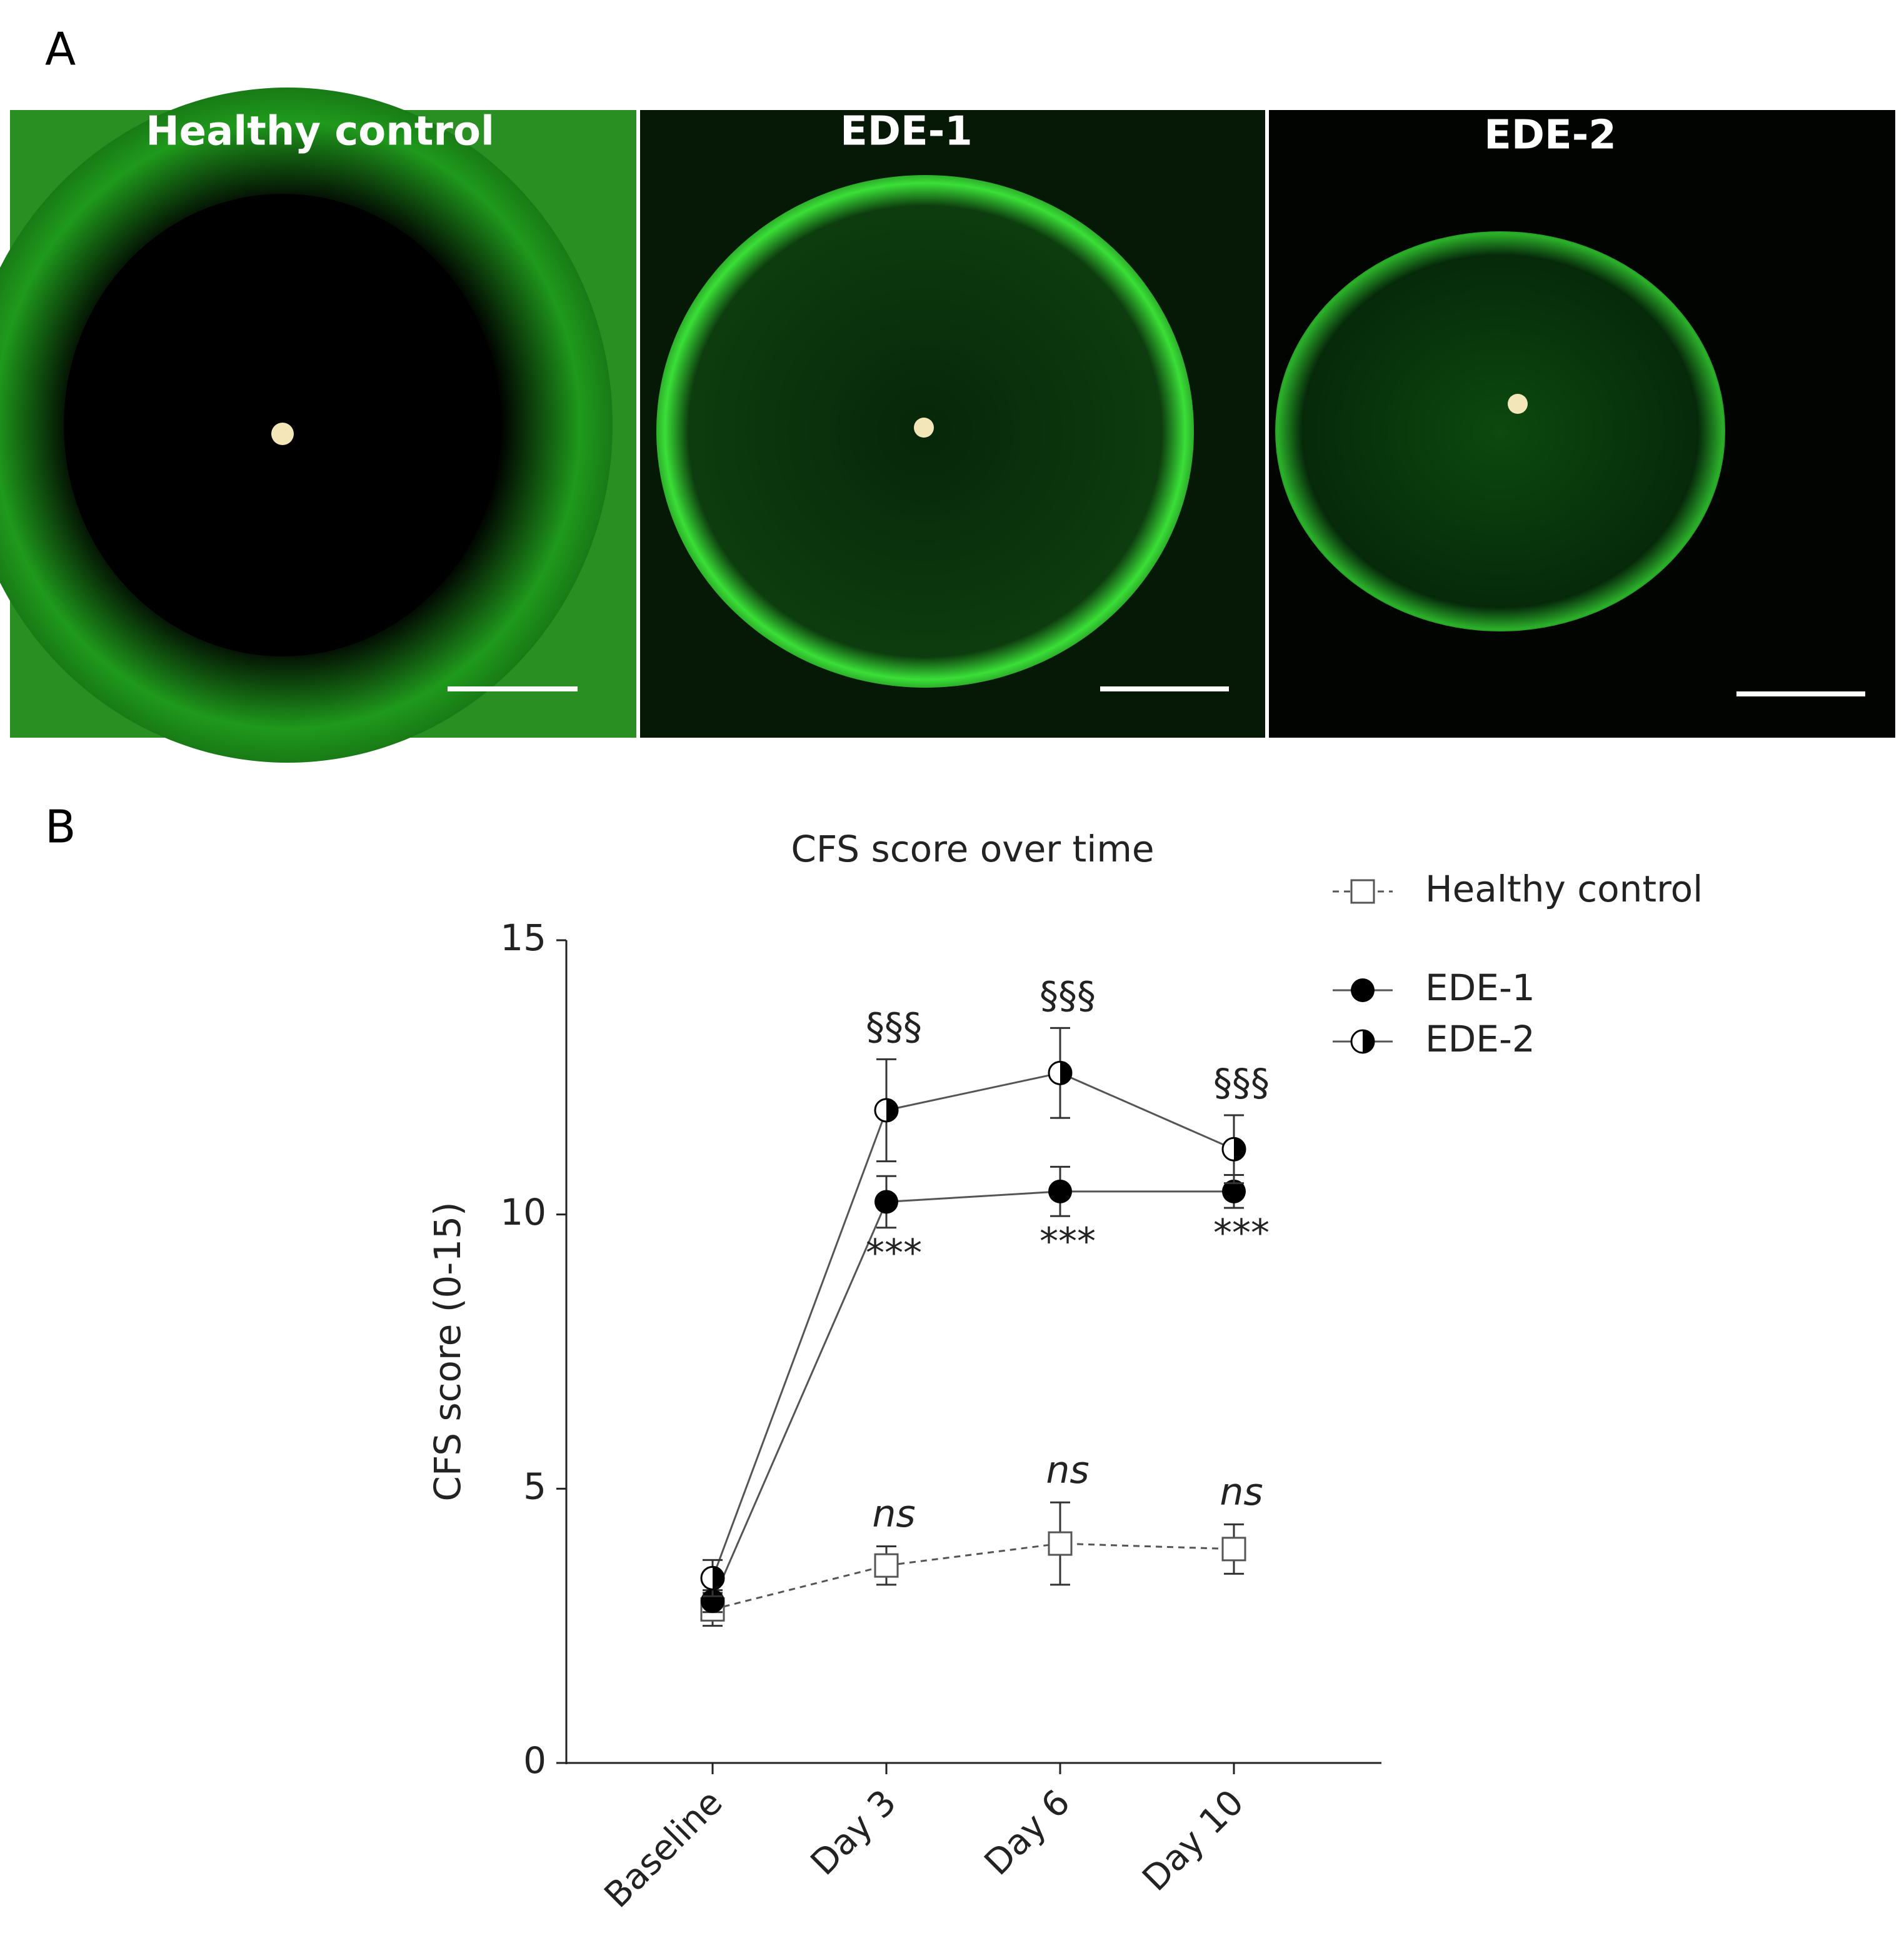 The image size is (1904, 1958). I want to click on y-tick-label: 0, so click(535, 1761).